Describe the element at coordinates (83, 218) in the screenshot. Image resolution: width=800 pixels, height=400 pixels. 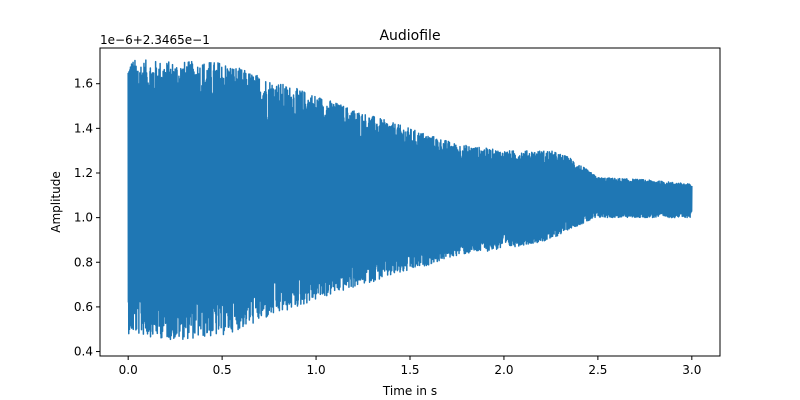
I see `y-tick-label: 1.0` at that location.